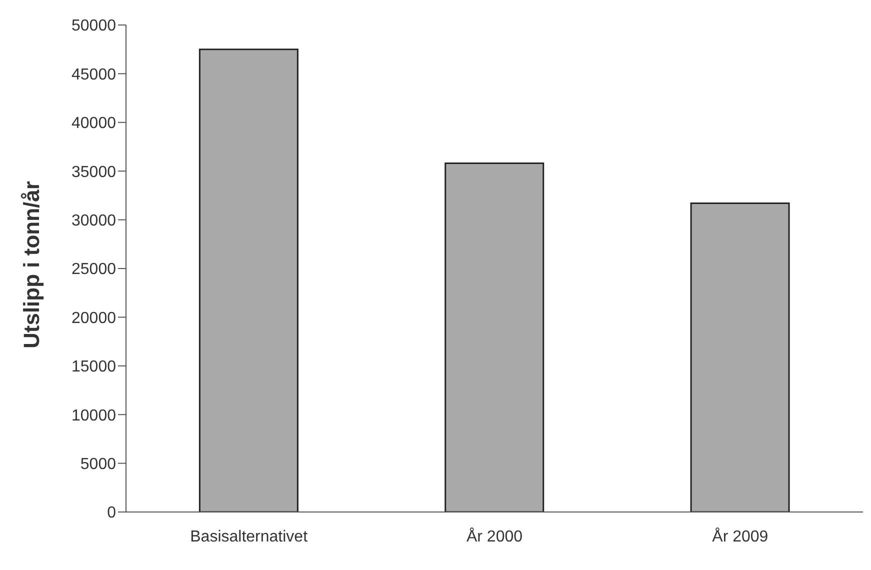 The height and width of the screenshot is (570, 871). Describe the element at coordinates (94, 269) in the screenshot. I see `y-tick-label: 25000` at that location.